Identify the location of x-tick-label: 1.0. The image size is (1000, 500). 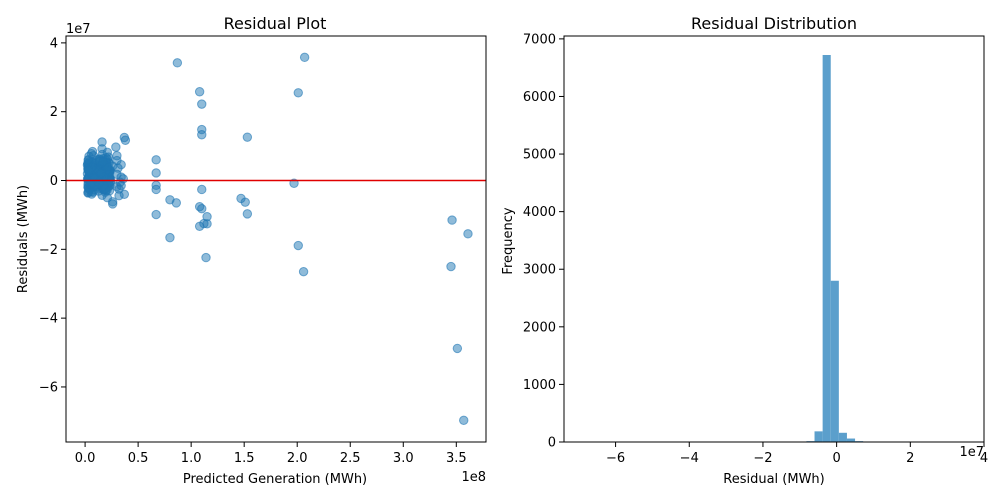
(191, 458).